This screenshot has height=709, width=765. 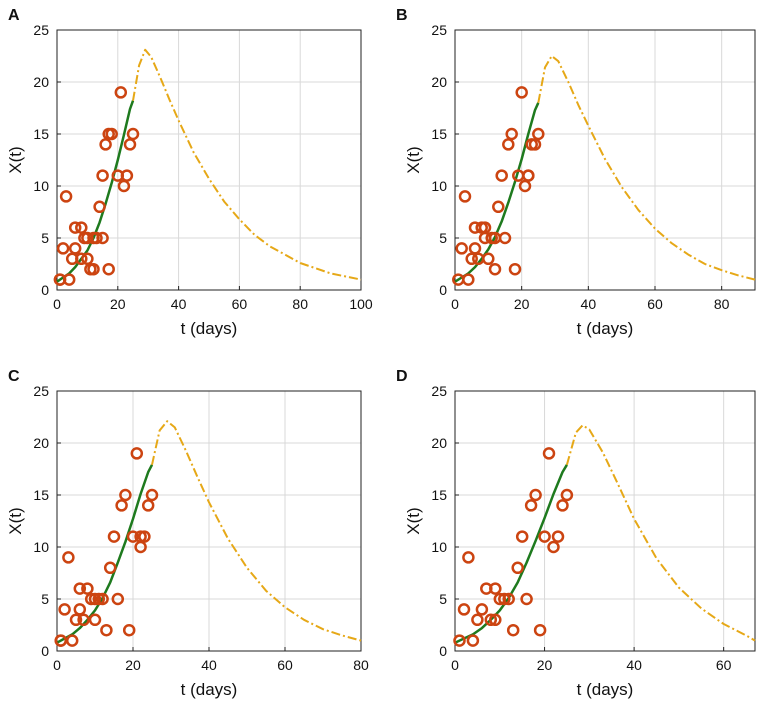 I want to click on panel-label: D, so click(x=402, y=376).